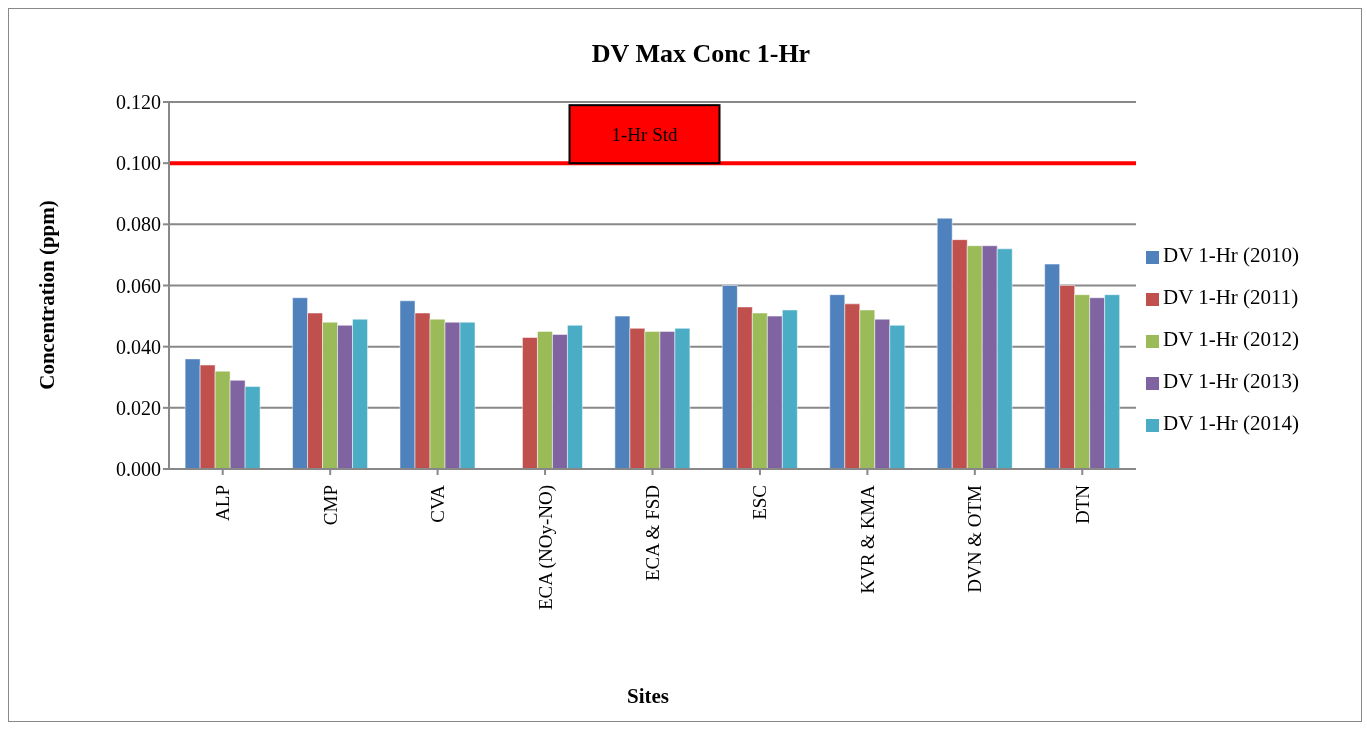 This screenshot has width=1367, height=729. Describe the element at coordinates (138, 407) in the screenshot. I see `y-tick-label: 0.020` at that location.